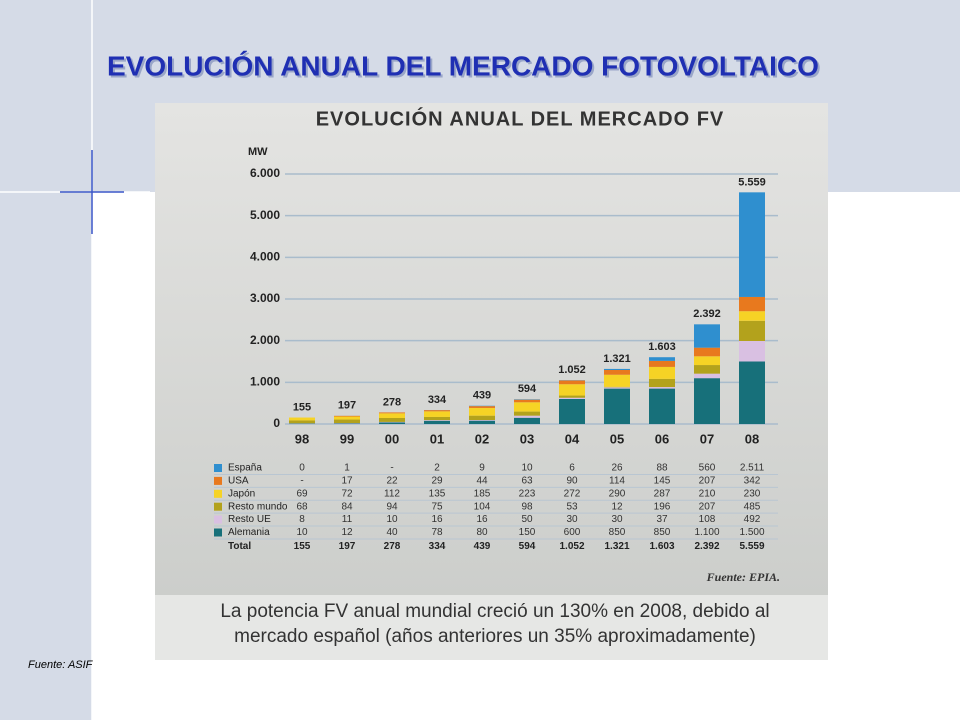 The height and width of the screenshot is (720, 960). I want to click on total-label: 1.052, so click(572, 370).